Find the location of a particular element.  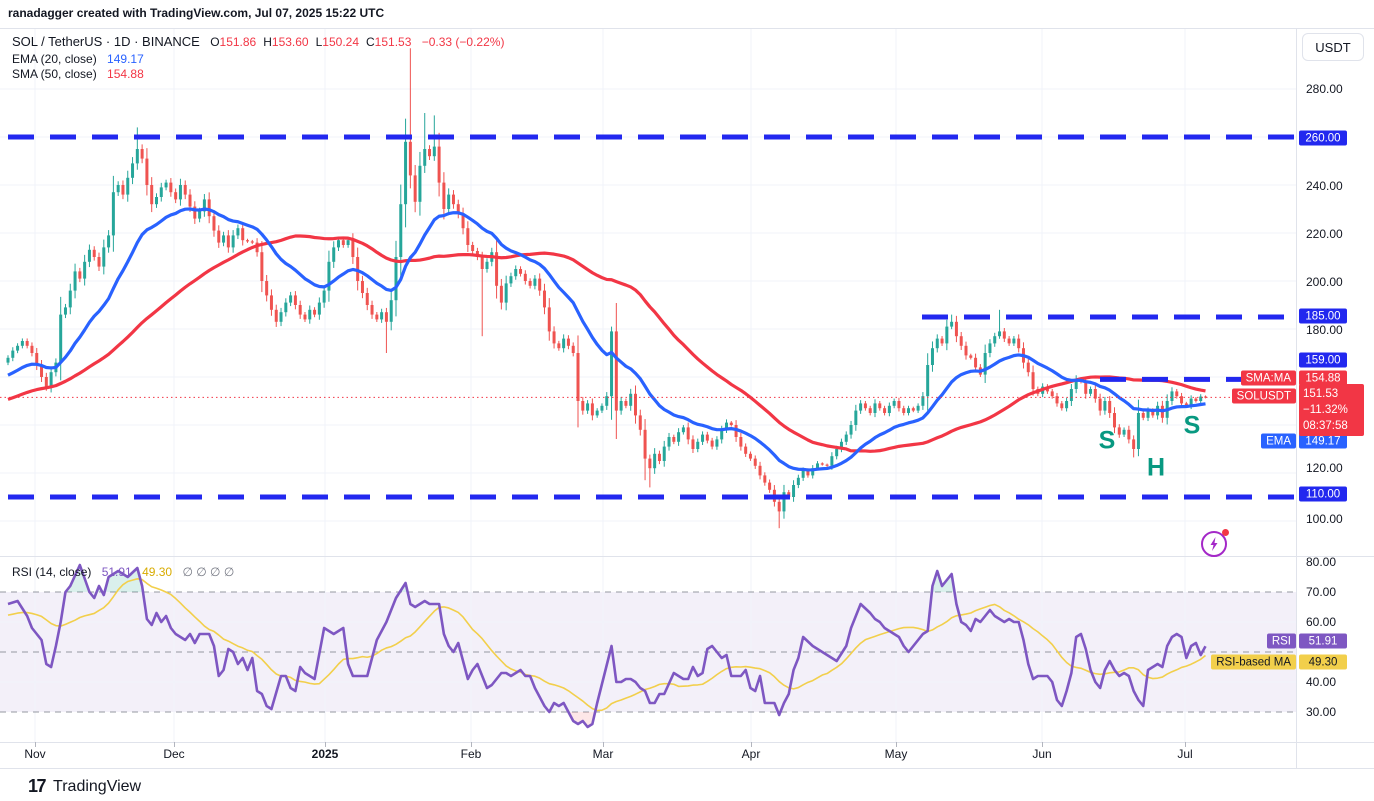

divider-top is located at coordinates (687, 28).